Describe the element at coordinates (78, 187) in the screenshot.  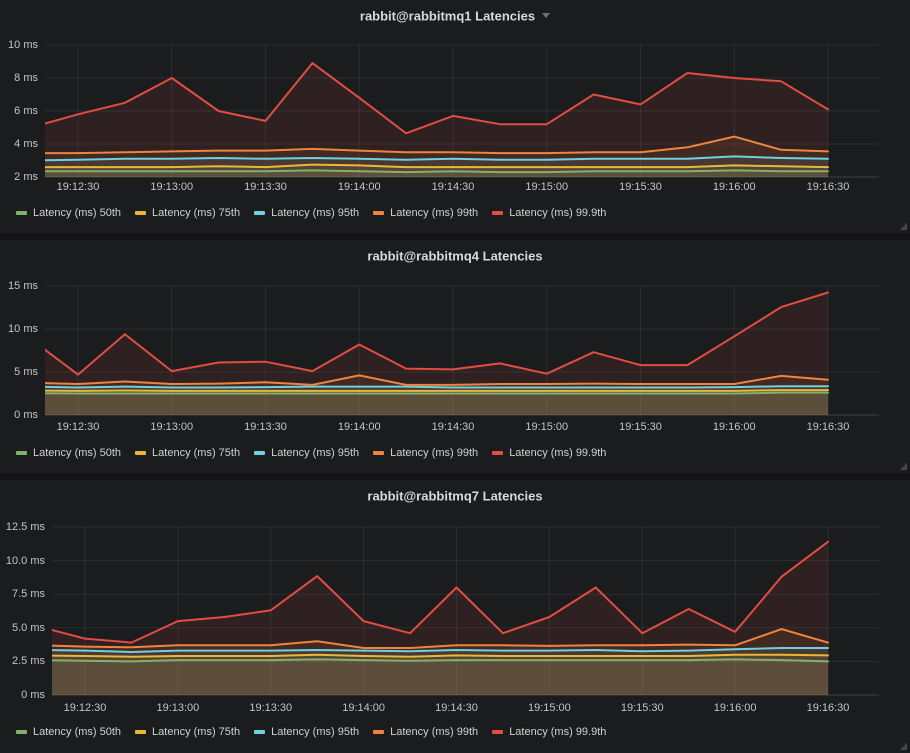
I see `x-axis-tick-label: 19:12:30` at that location.